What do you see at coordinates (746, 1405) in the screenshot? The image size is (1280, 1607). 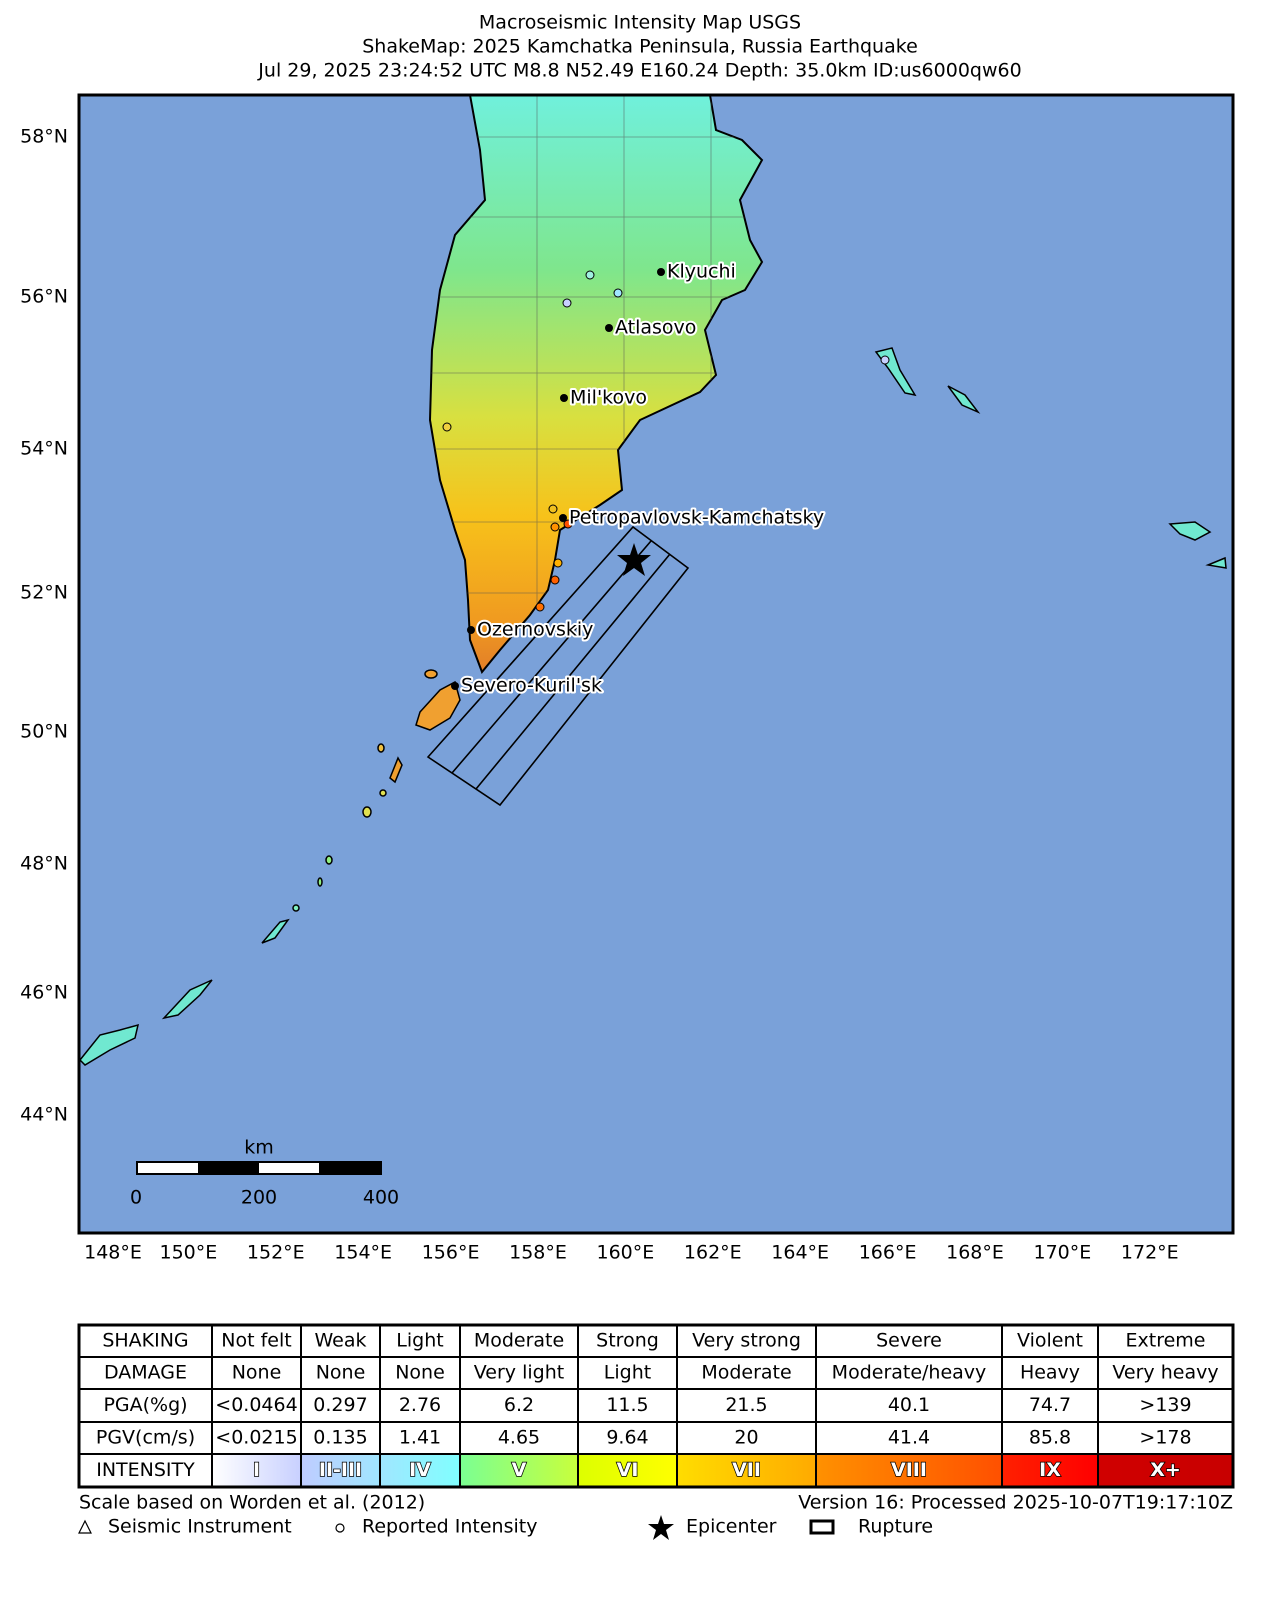 I see `table-text: 21.5` at bounding box center [746, 1405].